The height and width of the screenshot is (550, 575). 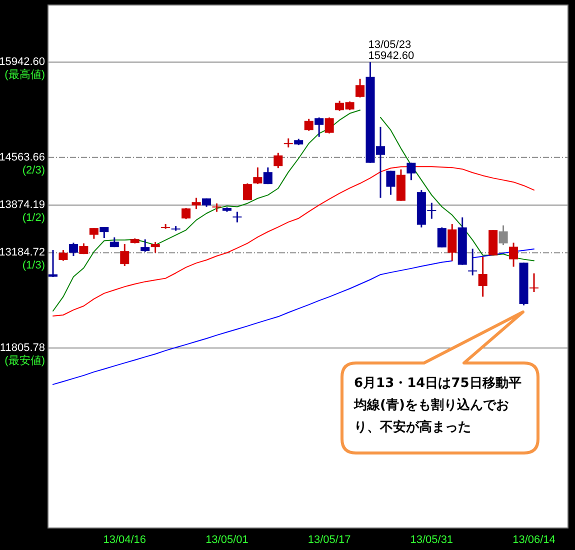 I want to click on annotation: 6月13・14日は75日移動平均線(青)をも割り込んでおり、不安が高まった, so click(x=437, y=405).